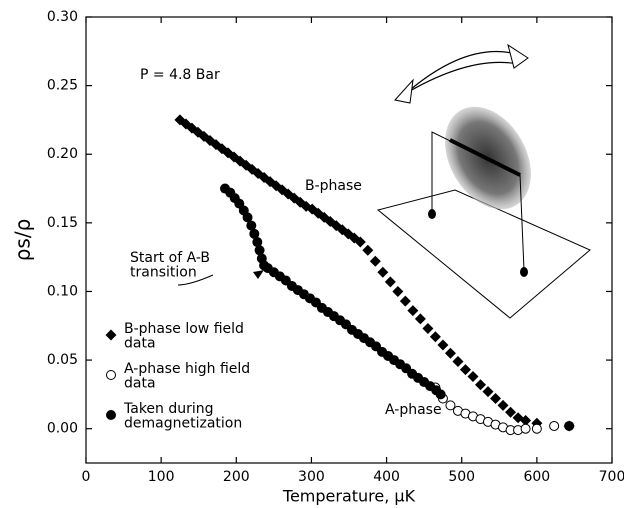 Image resolution: width=624 pixels, height=508 pixels. What do you see at coordinates (461, 477) in the screenshot?
I see `x-tick-label: 500` at bounding box center [461, 477].